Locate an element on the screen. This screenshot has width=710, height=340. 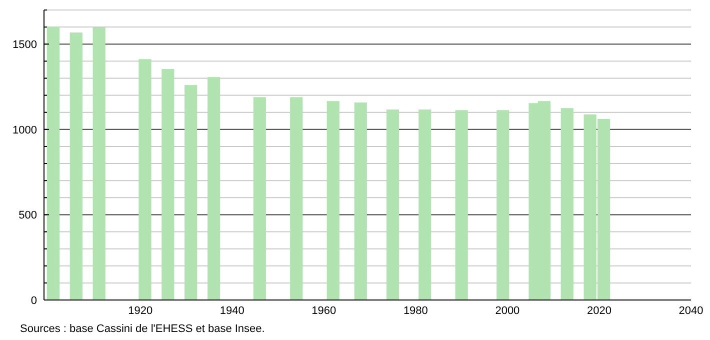
x-tick-label: 2020 is located at coordinates (599, 311).